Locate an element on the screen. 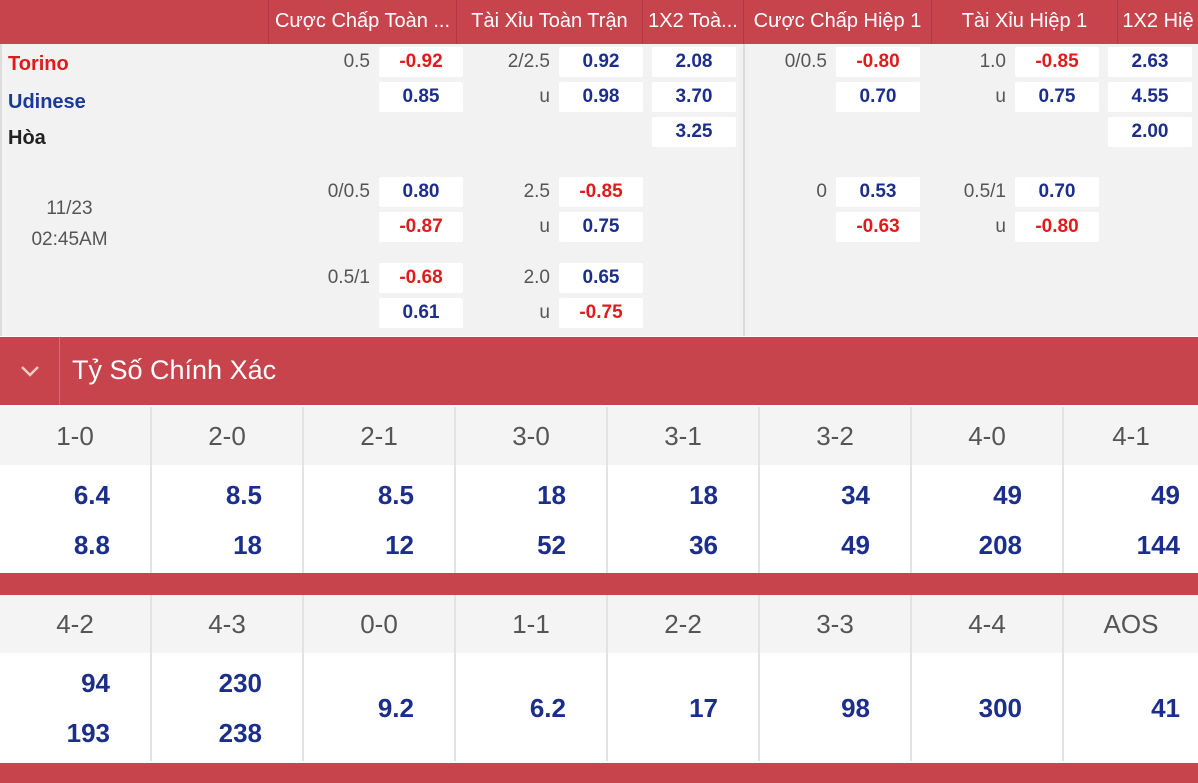 Image resolution: width=1198 pixels, height=783 pixels. ft-ou-over-odds: -0.85 is located at coordinates (601, 192).